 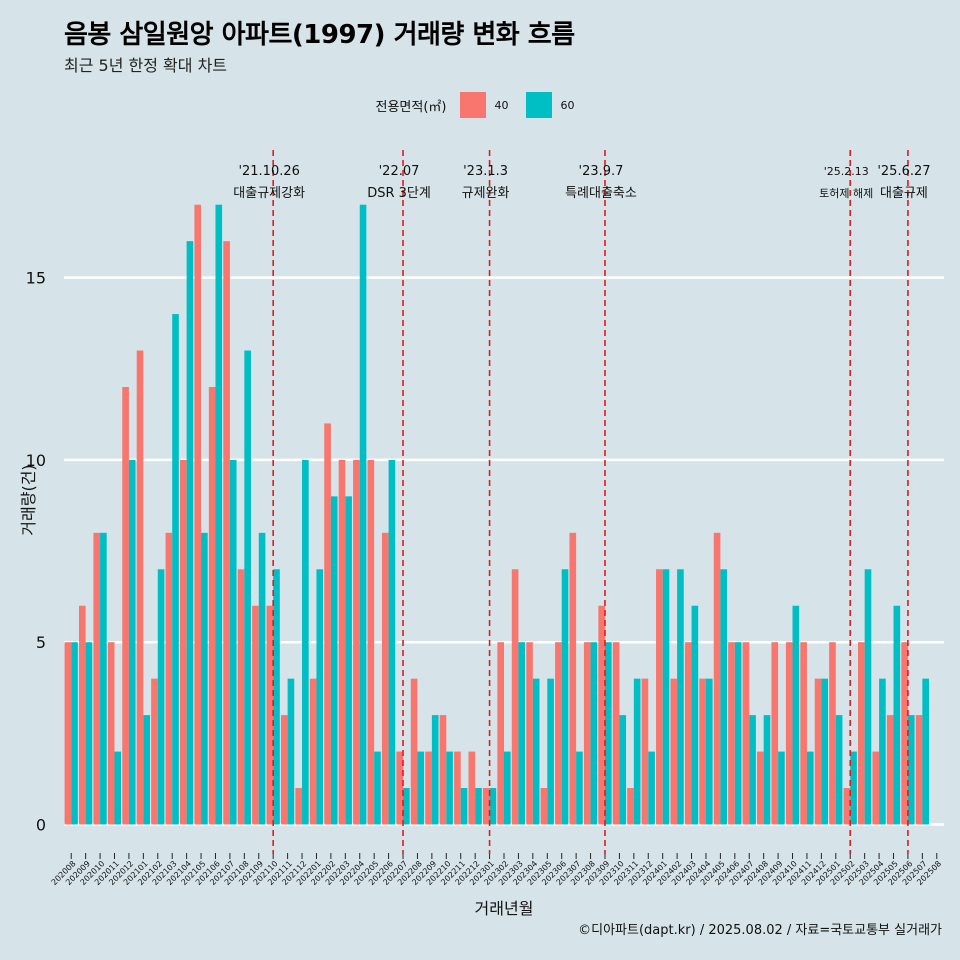 I want to click on y-tick-label: 0, so click(x=41, y=824).